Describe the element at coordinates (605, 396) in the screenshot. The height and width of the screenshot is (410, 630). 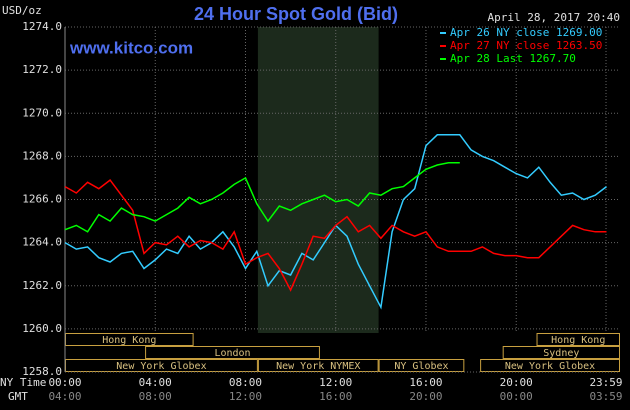
I see `x-tick-label-gmt: 03:59` at that location.